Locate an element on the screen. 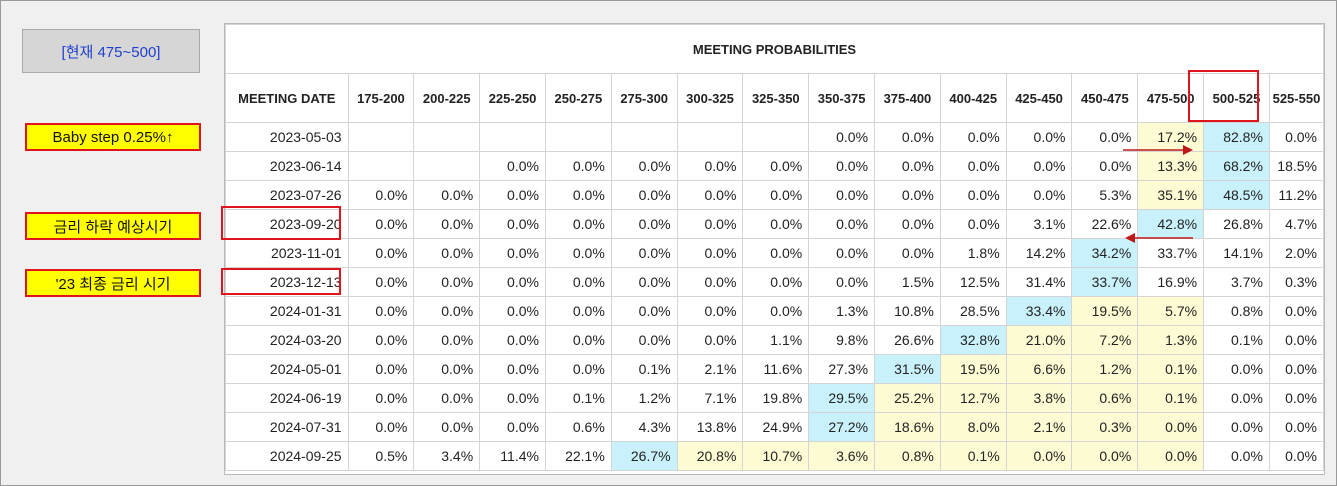  probability-cell: 17.2% is located at coordinates (1171, 137).